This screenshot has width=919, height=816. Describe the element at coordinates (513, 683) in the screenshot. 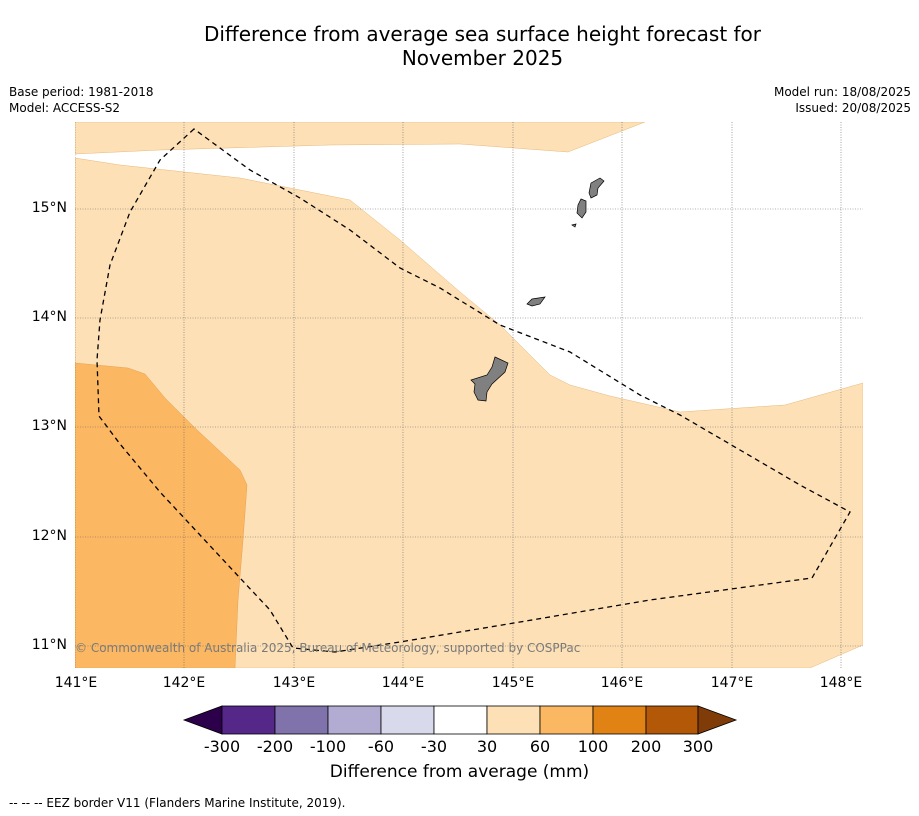

I see `lon-label-145e: 145°E` at that location.